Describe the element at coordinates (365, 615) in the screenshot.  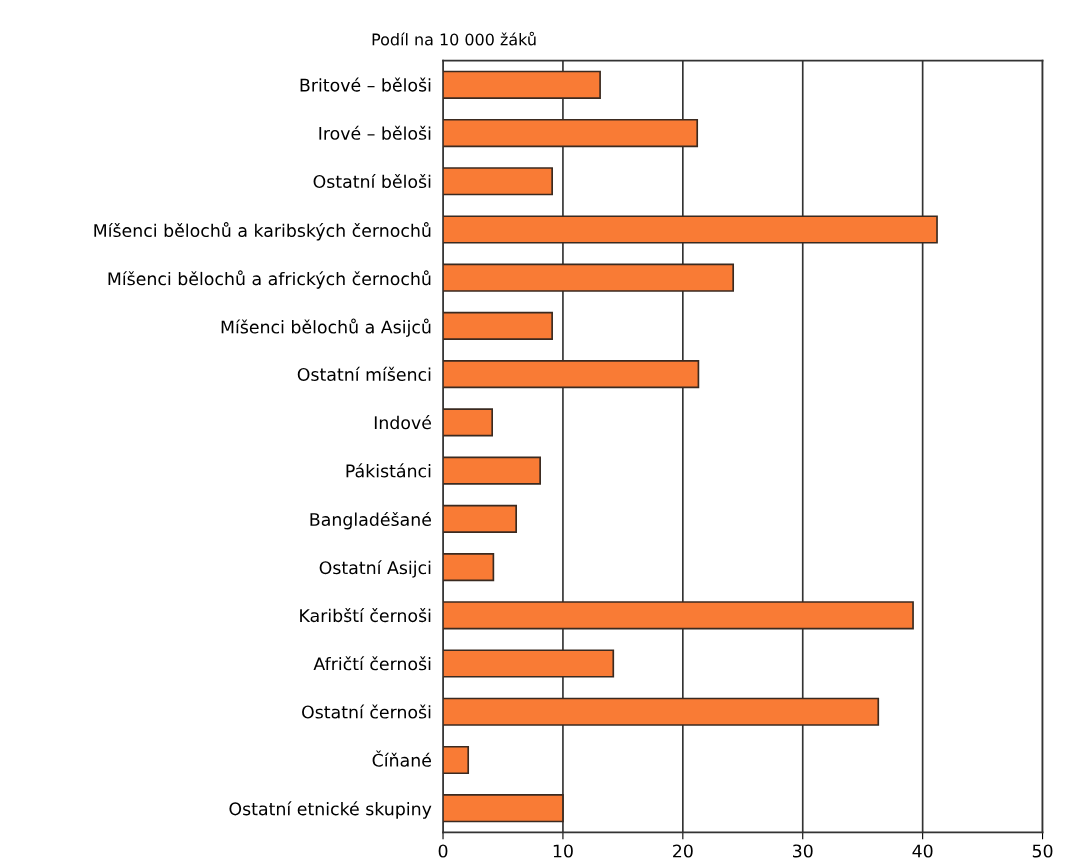
I see `y-tick-label: Karibští černoši` at that location.